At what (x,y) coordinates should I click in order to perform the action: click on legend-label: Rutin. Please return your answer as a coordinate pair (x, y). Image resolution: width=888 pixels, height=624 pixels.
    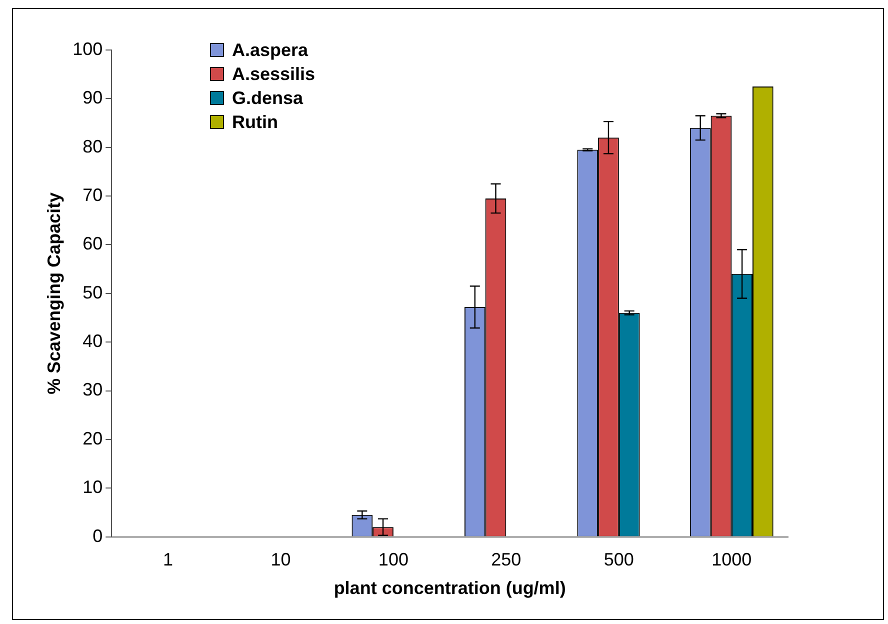
    Looking at the image, I should click on (255, 122).